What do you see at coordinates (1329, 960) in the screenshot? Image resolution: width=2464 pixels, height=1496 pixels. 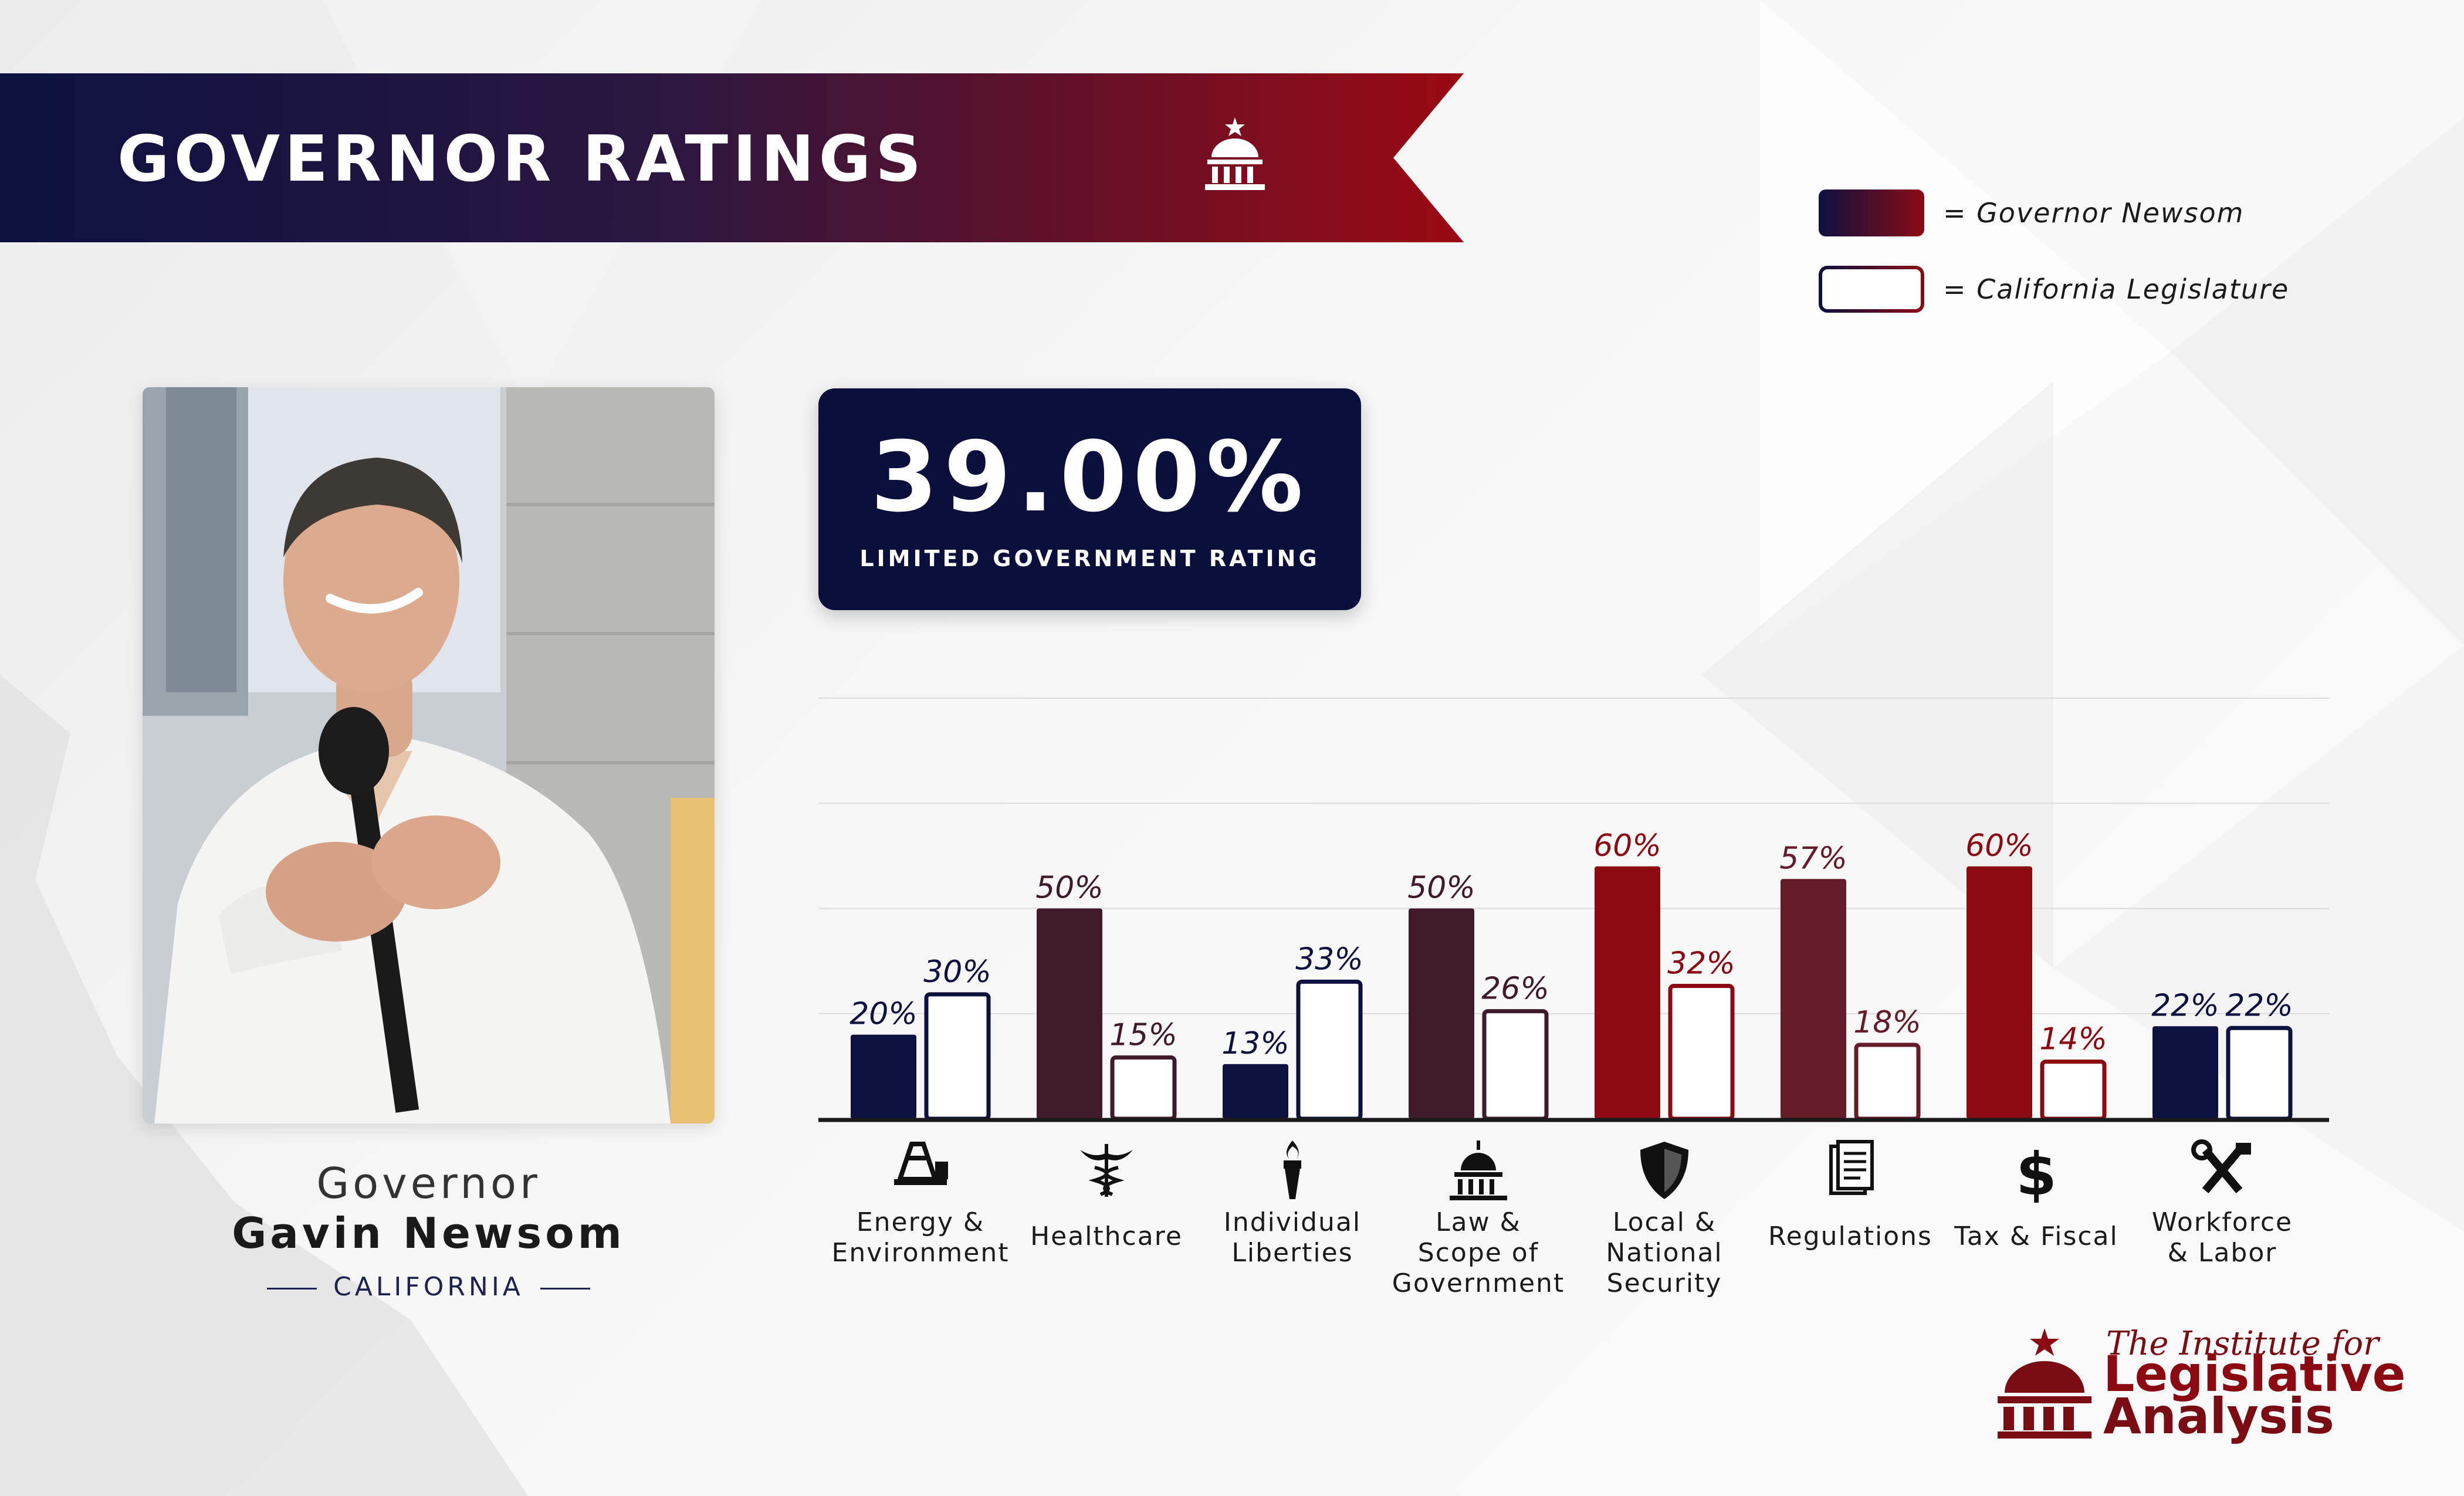 I see `data-label-legislature: 33%` at bounding box center [1329, 960].